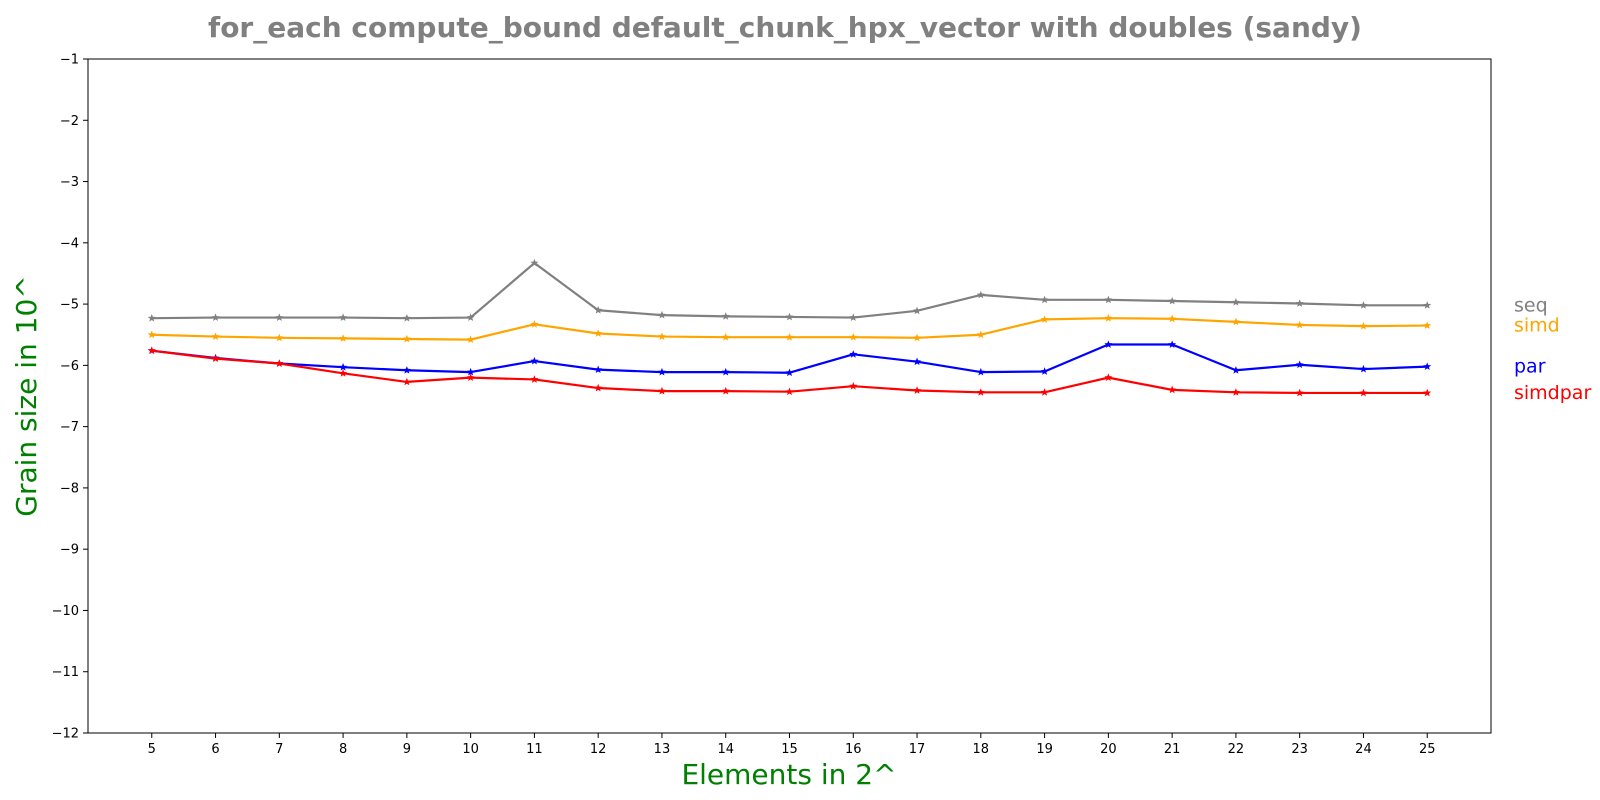  I want to click on series-simd, so click(789, 328).